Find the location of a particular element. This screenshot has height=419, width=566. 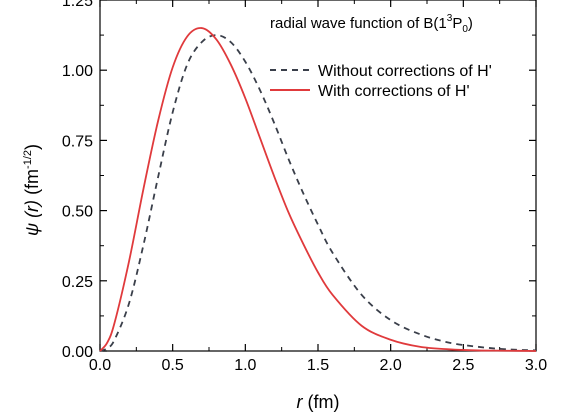

y-tick-label: 0.00 is located at coordinates (77, 352).